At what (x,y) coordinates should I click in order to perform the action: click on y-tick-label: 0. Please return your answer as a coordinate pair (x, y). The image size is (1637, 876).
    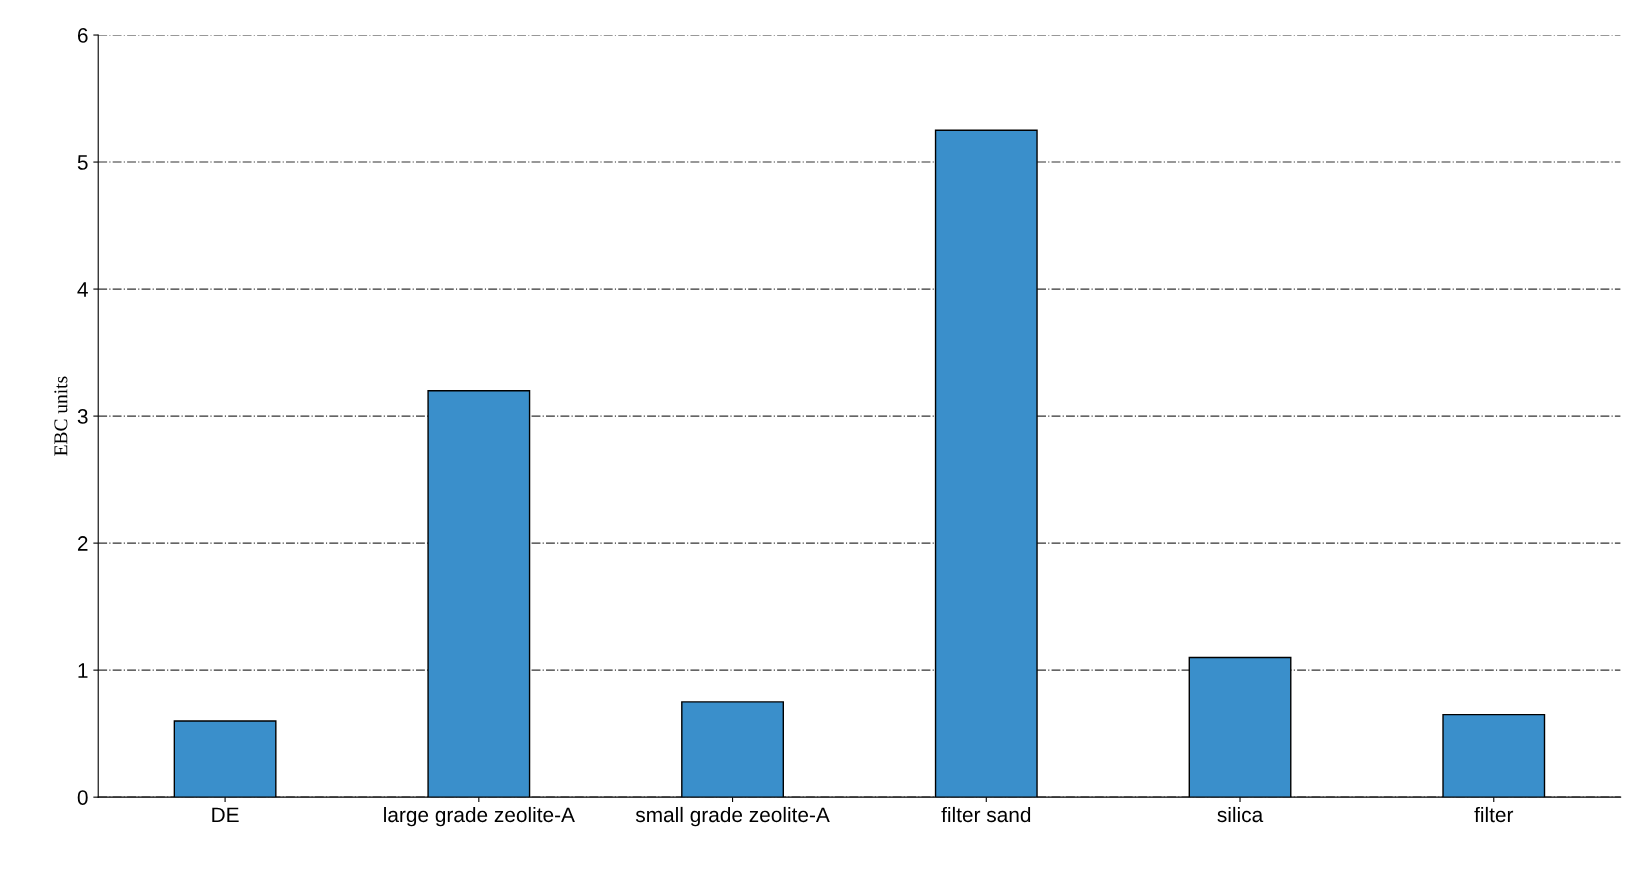
    Looking at the image, I should click on (82, 797).